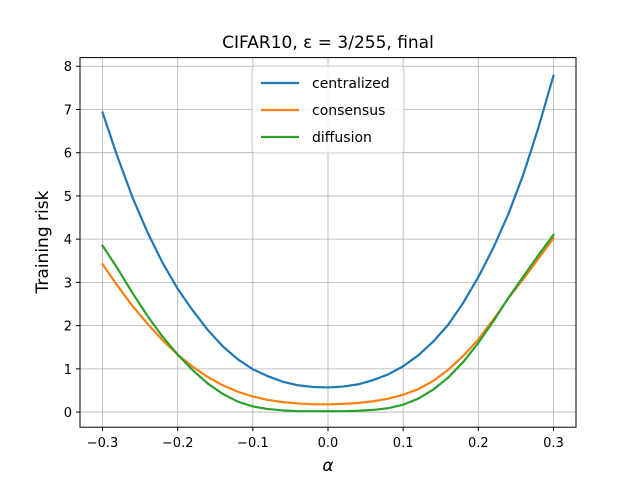 The image size is (640, 480). I want to click on y-tick-label: 2, so click(68, 327).